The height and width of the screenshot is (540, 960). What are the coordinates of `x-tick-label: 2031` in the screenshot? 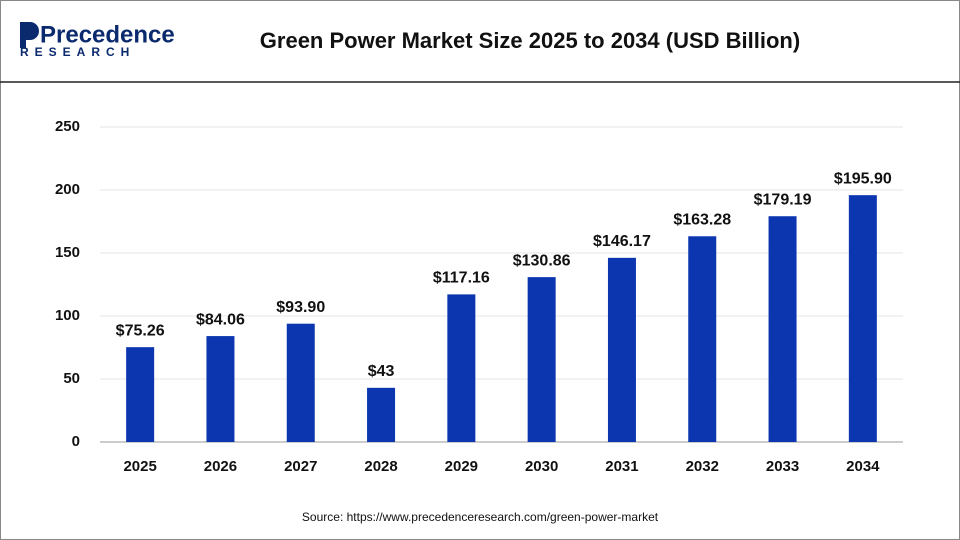 It's located at (621, 466).